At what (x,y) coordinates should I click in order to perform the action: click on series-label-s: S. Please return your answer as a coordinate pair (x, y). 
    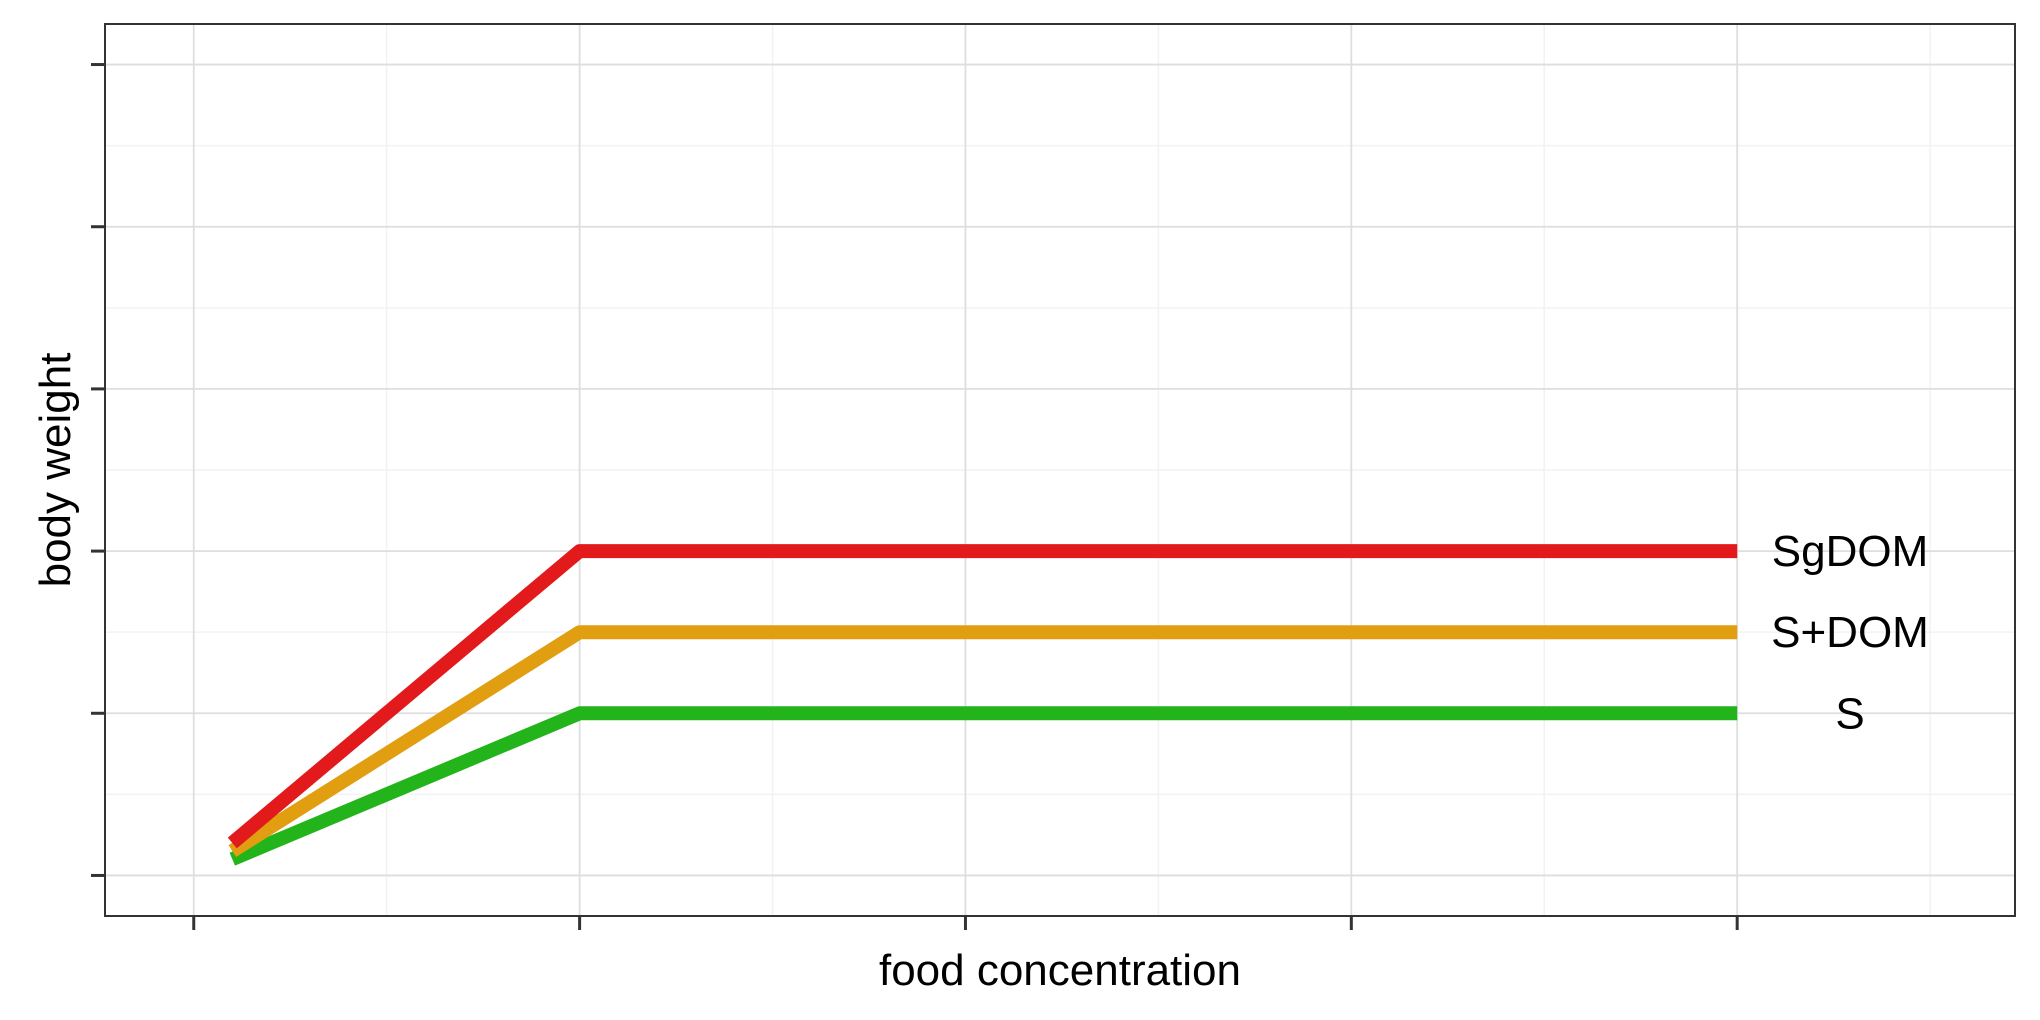
    Looking at the image, I should click on (1849, 713).